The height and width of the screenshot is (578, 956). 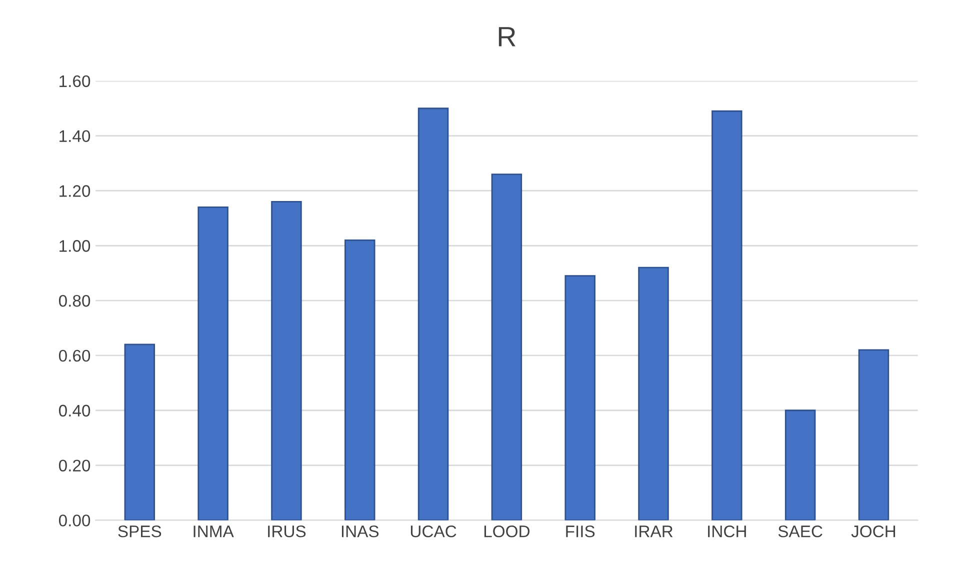 I want to click on x-tick-label: IRAR, so click(x=654, y=532).